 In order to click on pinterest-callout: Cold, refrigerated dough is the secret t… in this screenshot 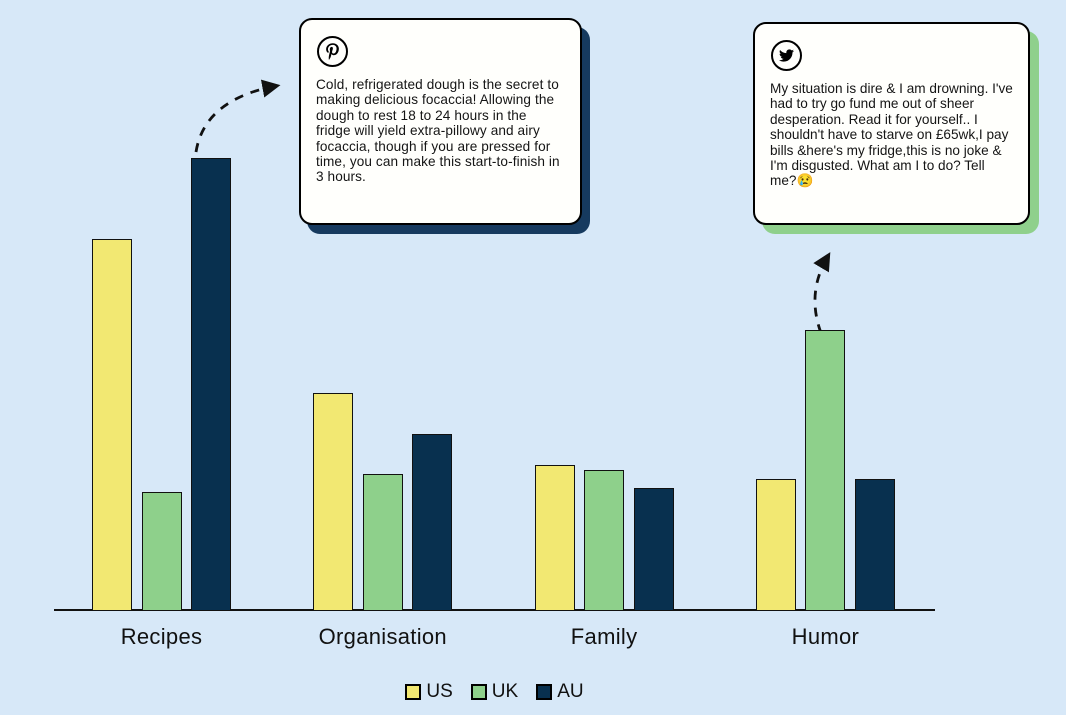, I will do `click(440, 121)`.